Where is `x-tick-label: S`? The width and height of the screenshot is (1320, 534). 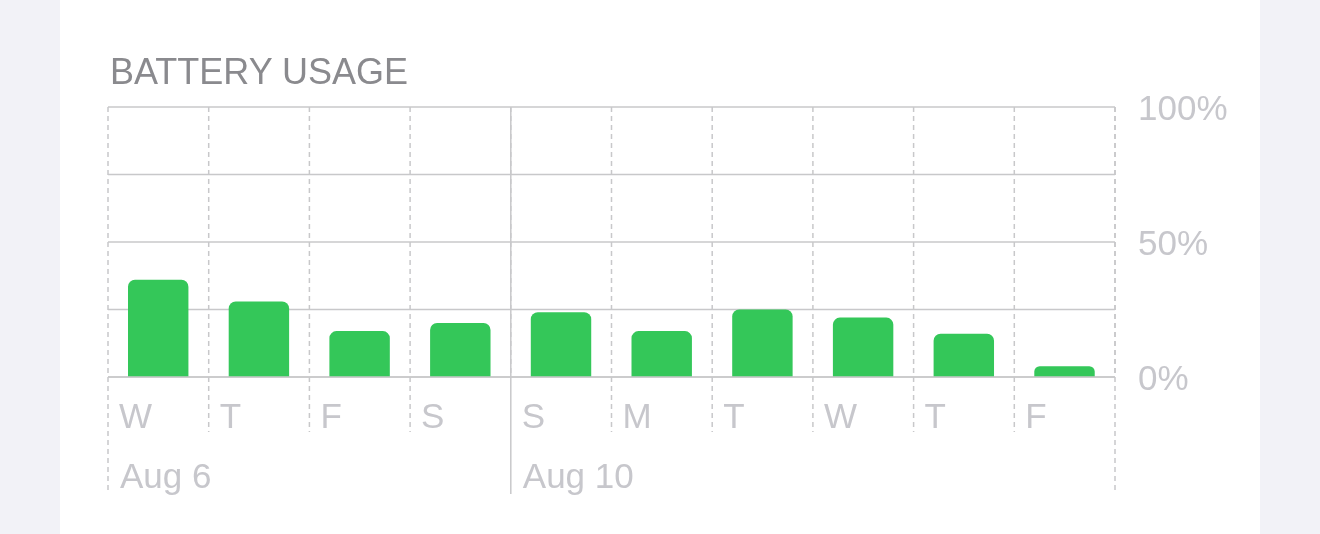
x-tick-label: S is located at coordinates (433, 415).